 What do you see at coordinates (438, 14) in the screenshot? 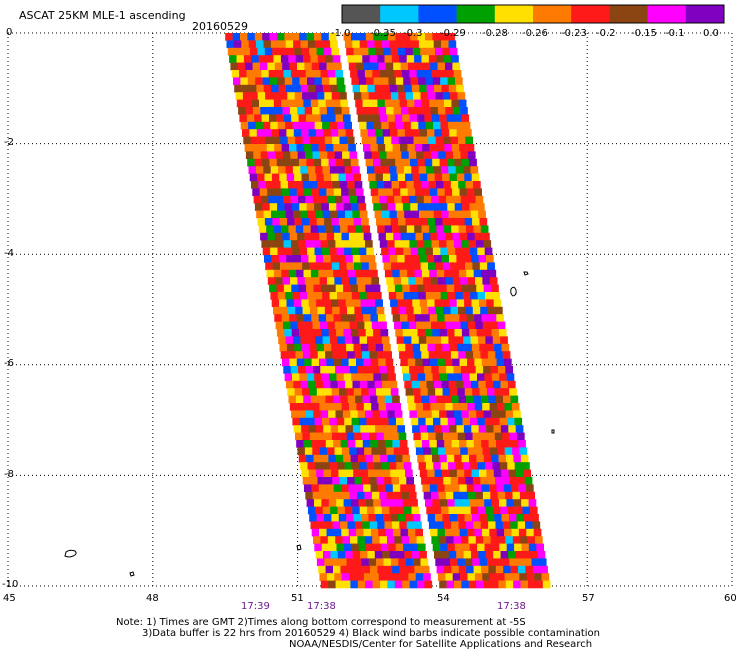
I see `colorbar-segment` at bounding box center [438, 14].